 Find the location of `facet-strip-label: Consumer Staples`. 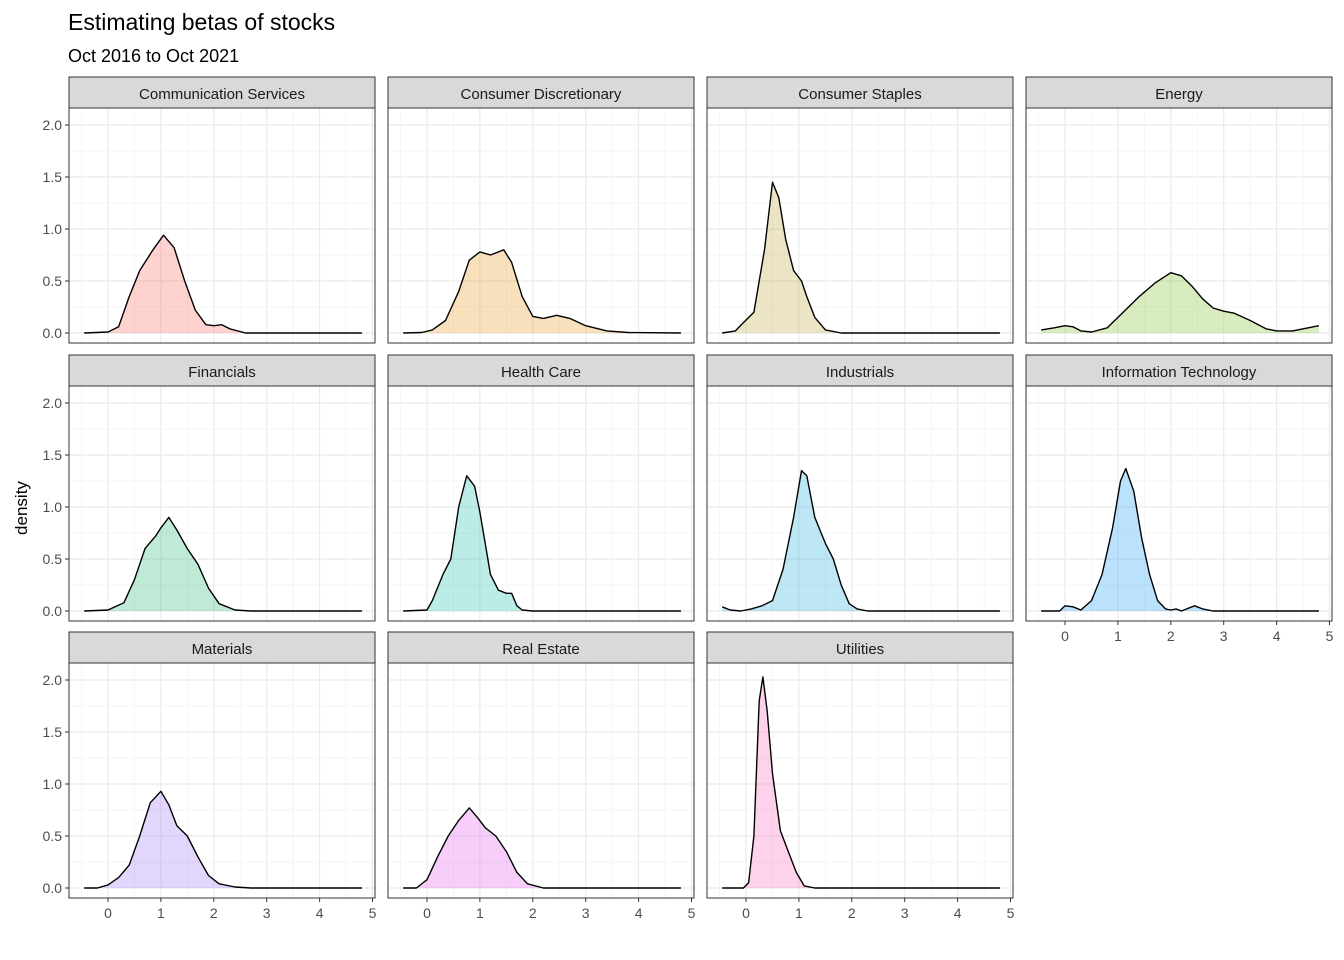

facet-strip-label: Consumer Staples is located at coordinates (859, 94).